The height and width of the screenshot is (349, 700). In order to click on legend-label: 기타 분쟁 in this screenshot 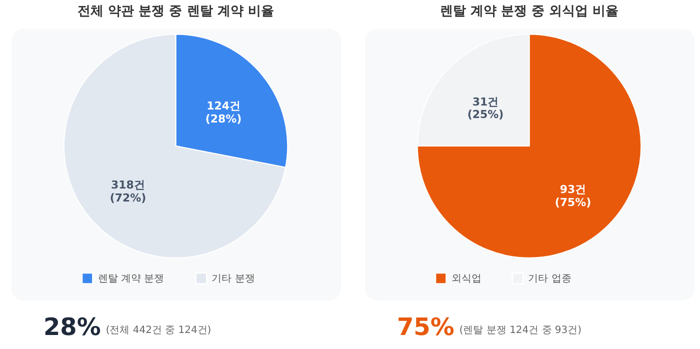, I will do `click(233, 278)`.